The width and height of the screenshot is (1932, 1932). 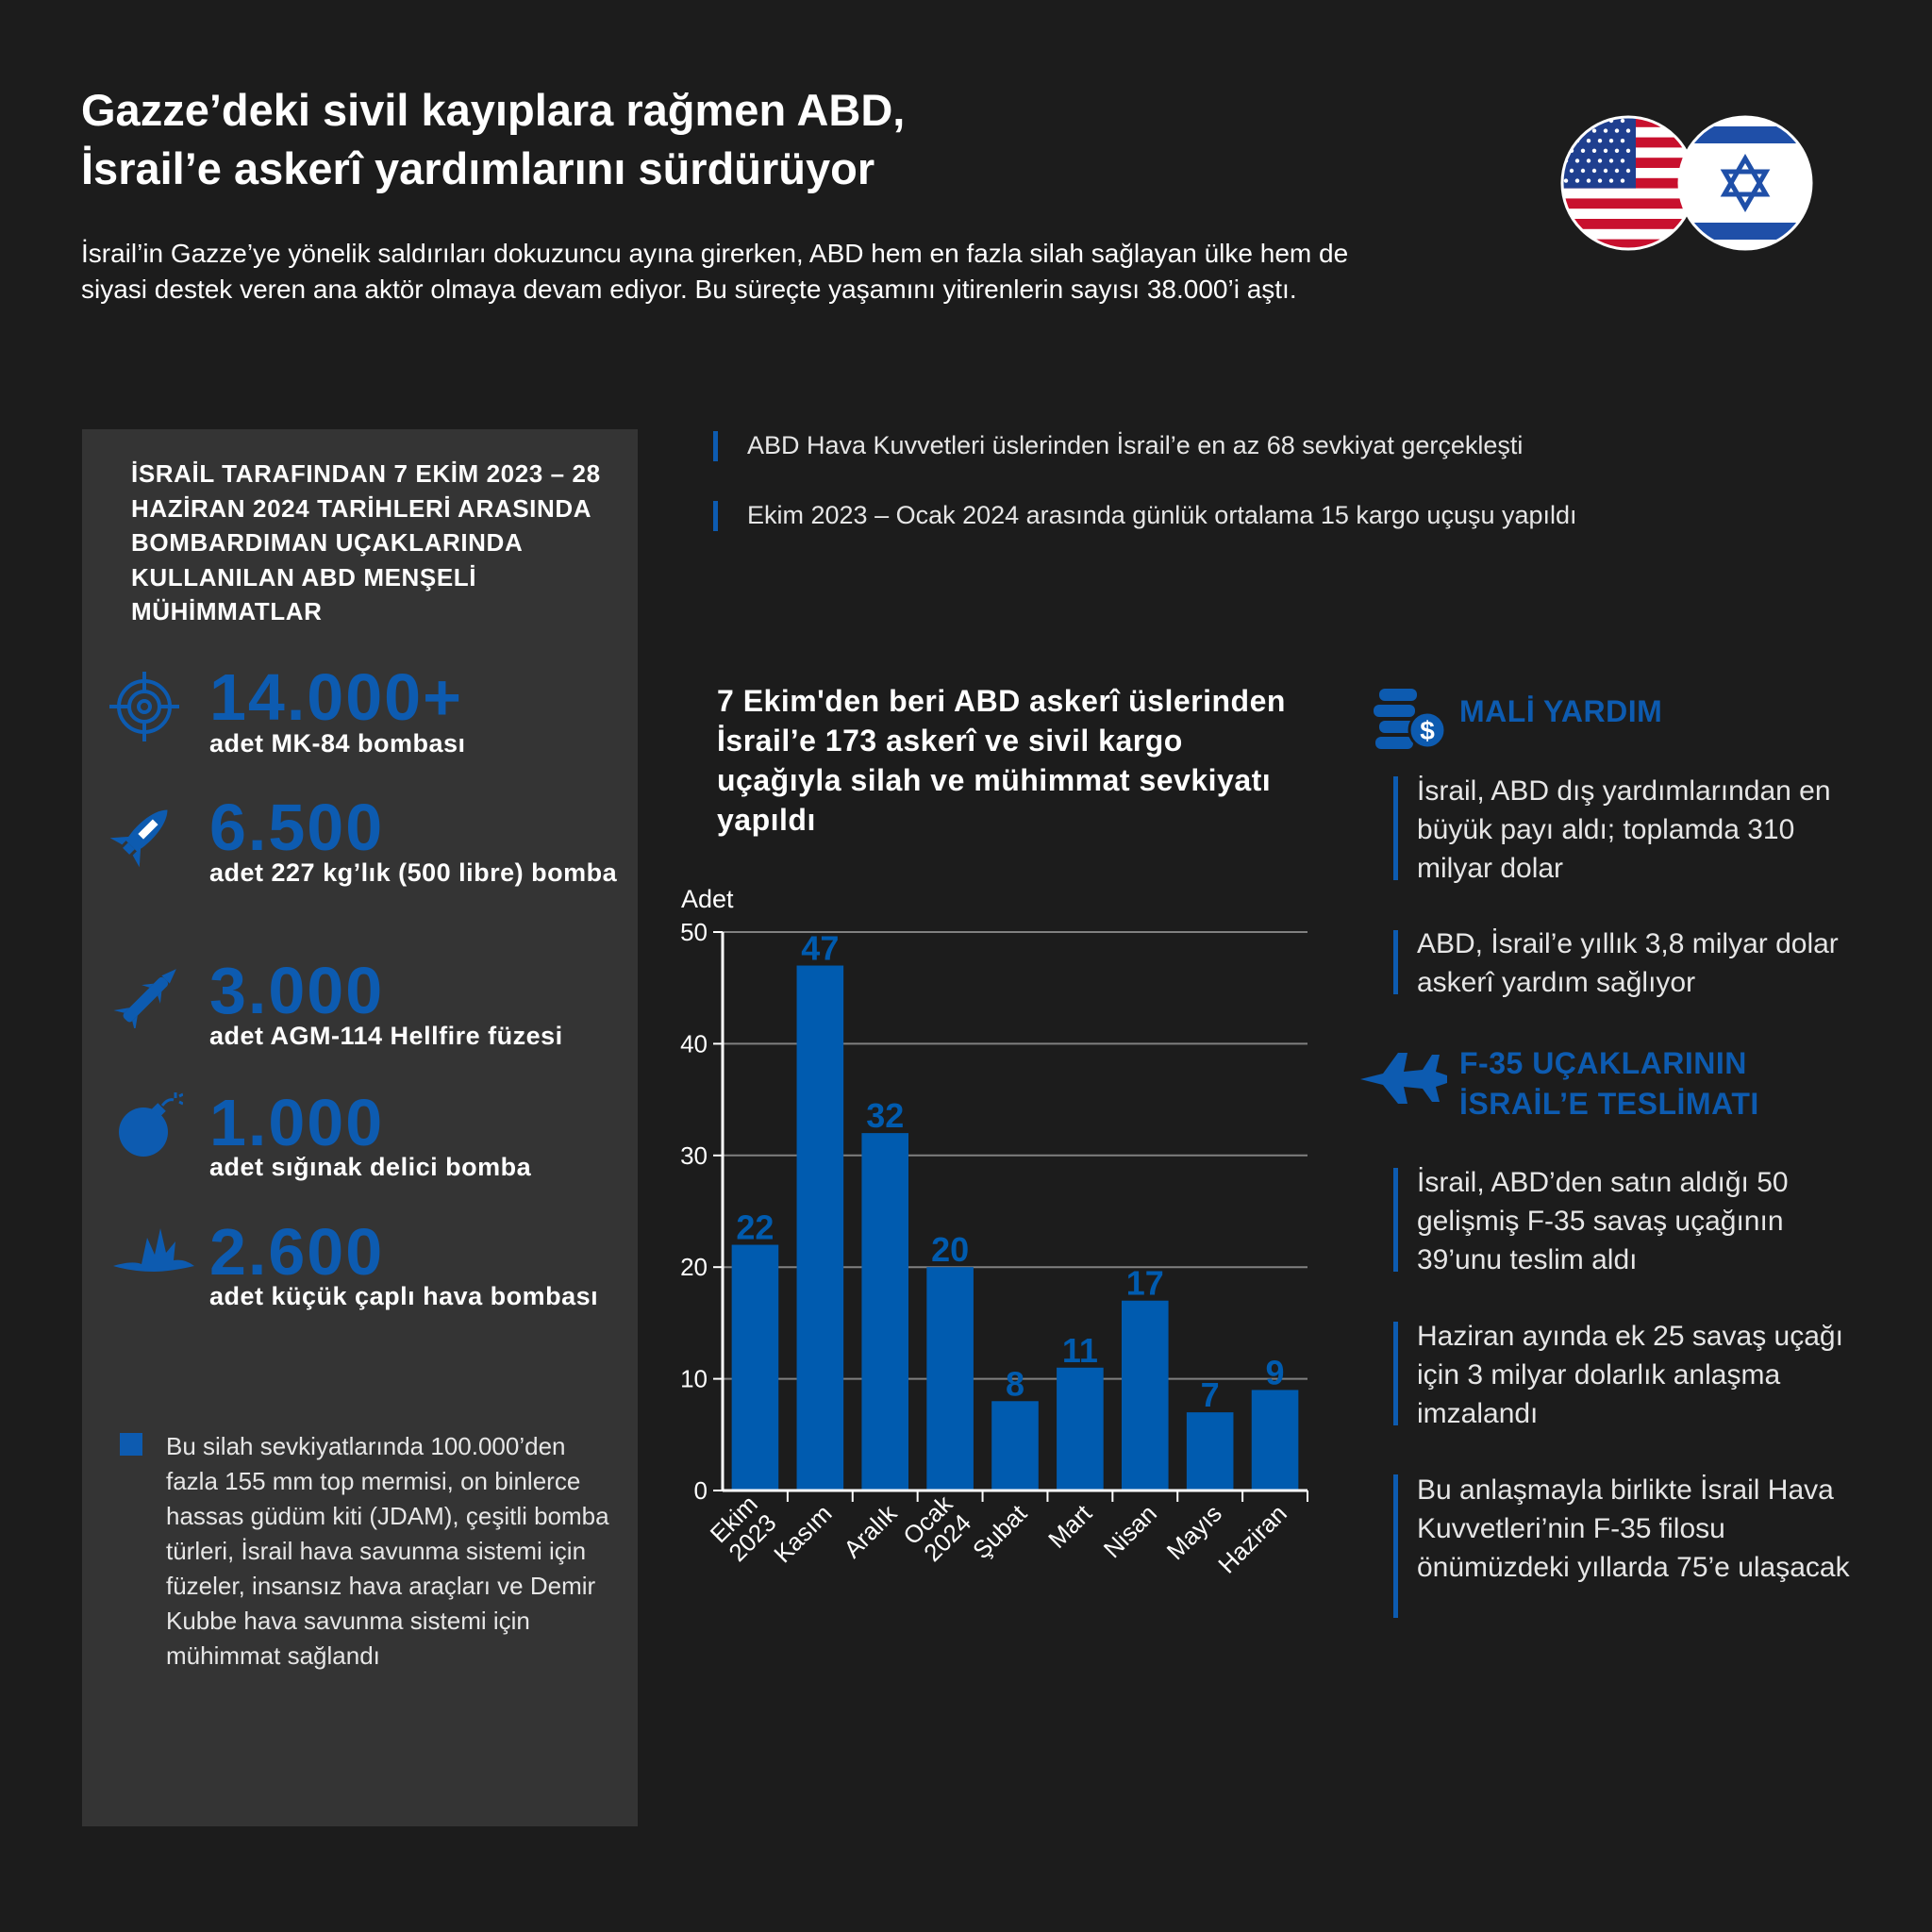 What do you see at coordinates (1275, 1372) in the screenshot?
I see `data-label: 9` at bounding box center [1275, 1372].